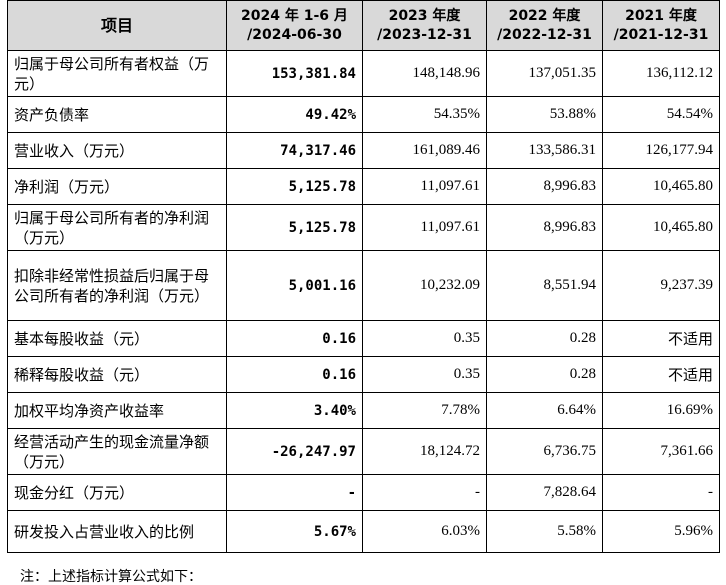 This screenshot has height=585, width=726. What do you see at coordinates (424, 15) in the screenshot?
I see `header-period: 2023 年度` at bounding box center [424, 15].